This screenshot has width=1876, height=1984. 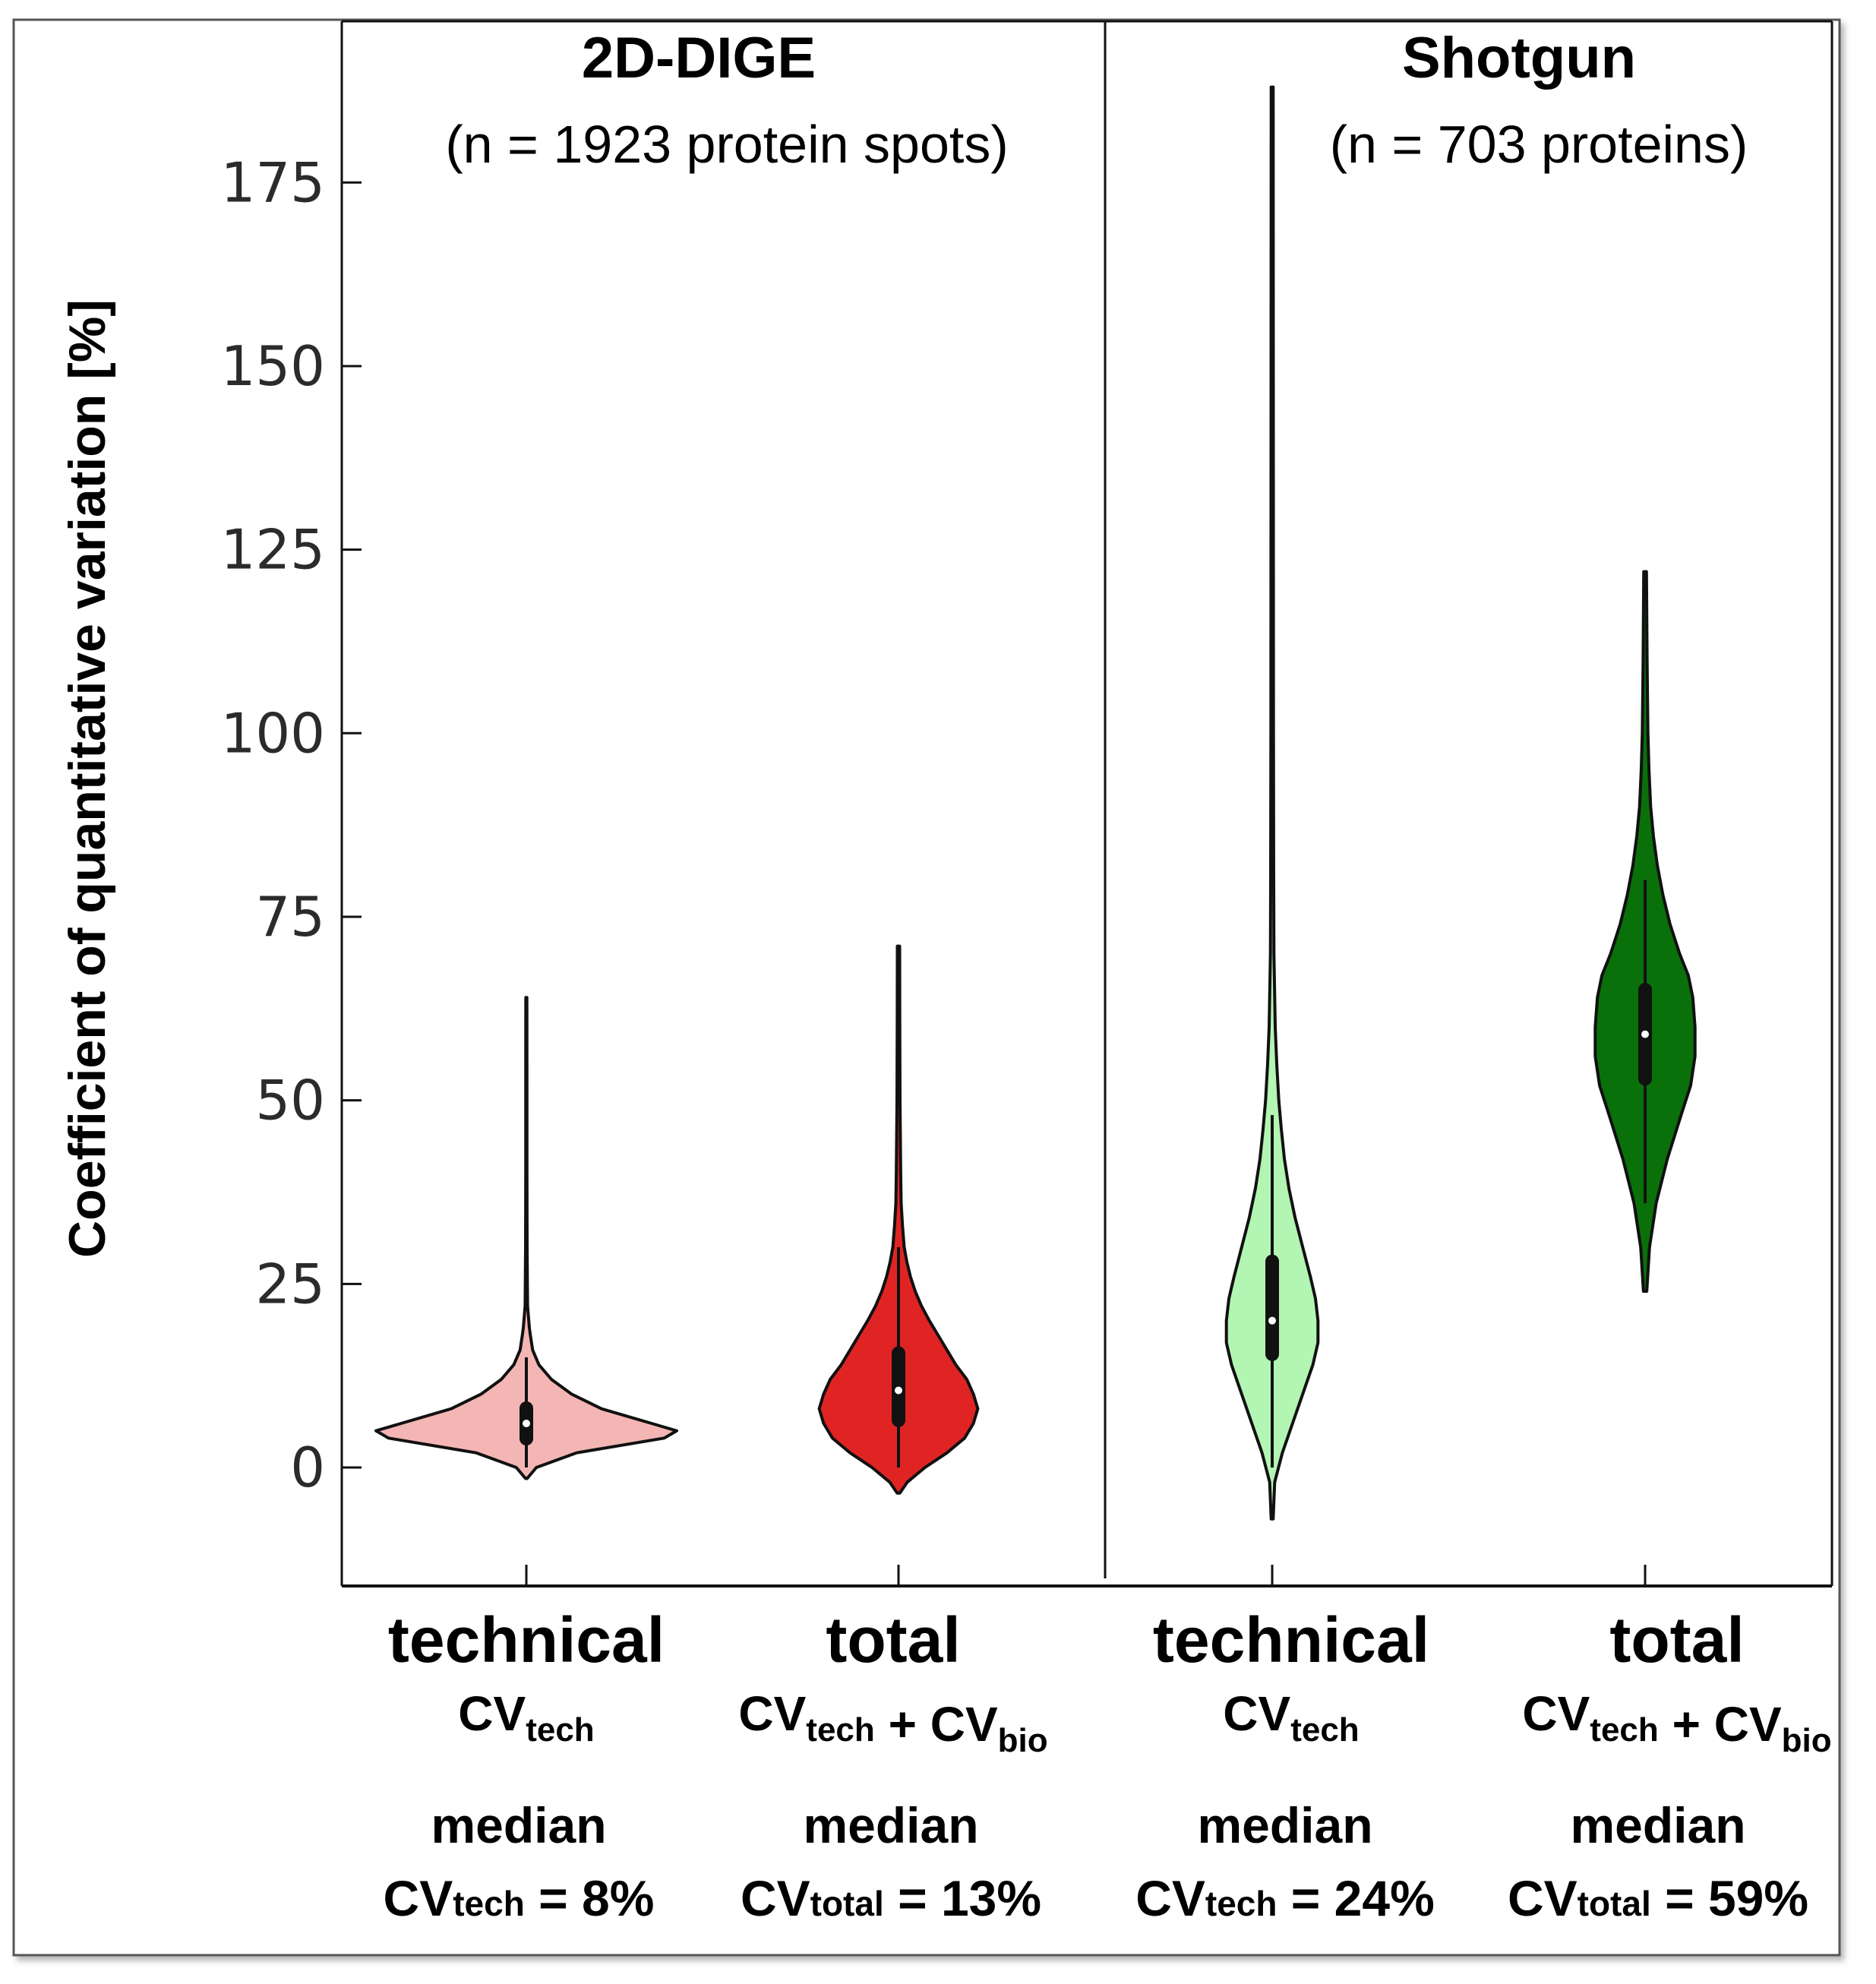 What do you see at coordinates (699, 58) in the screenshot?
I see `panel-title-dige: 2D-DIGE` at bounding box center [699, 58].